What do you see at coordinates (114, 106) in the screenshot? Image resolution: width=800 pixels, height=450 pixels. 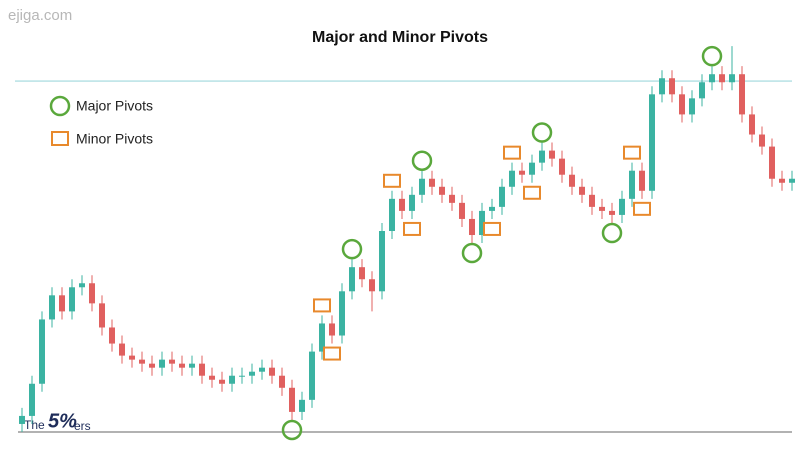 I see `legend-label: Major Pivots` at bounding box center [114, 106].